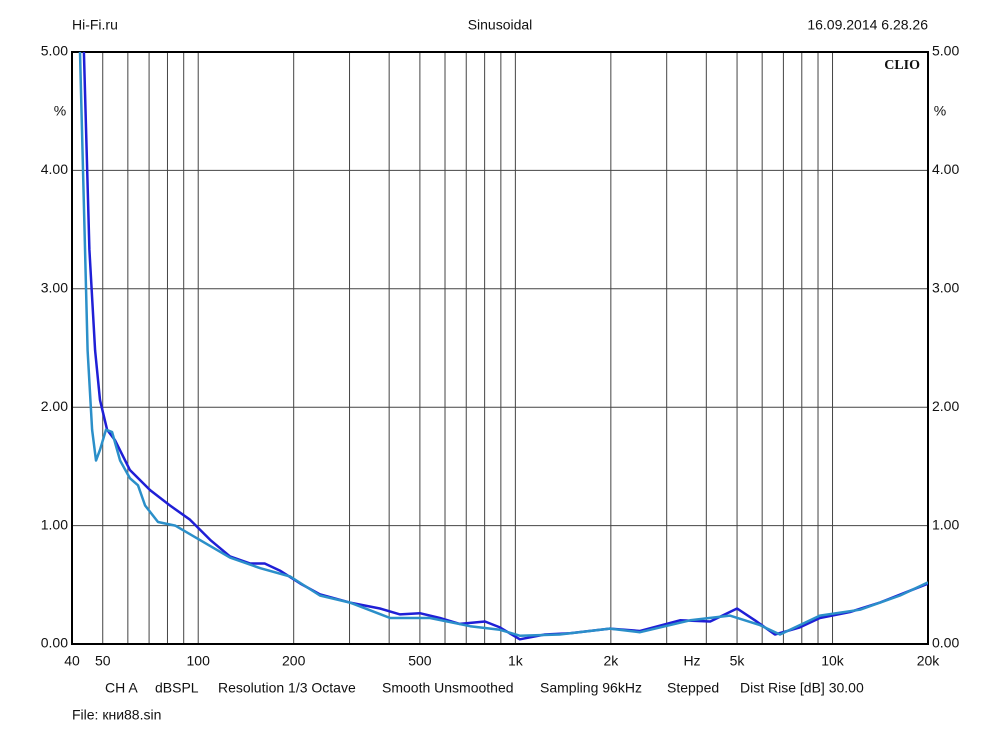  I want to click on y-tick-label: 2.00, so click(54, 406).